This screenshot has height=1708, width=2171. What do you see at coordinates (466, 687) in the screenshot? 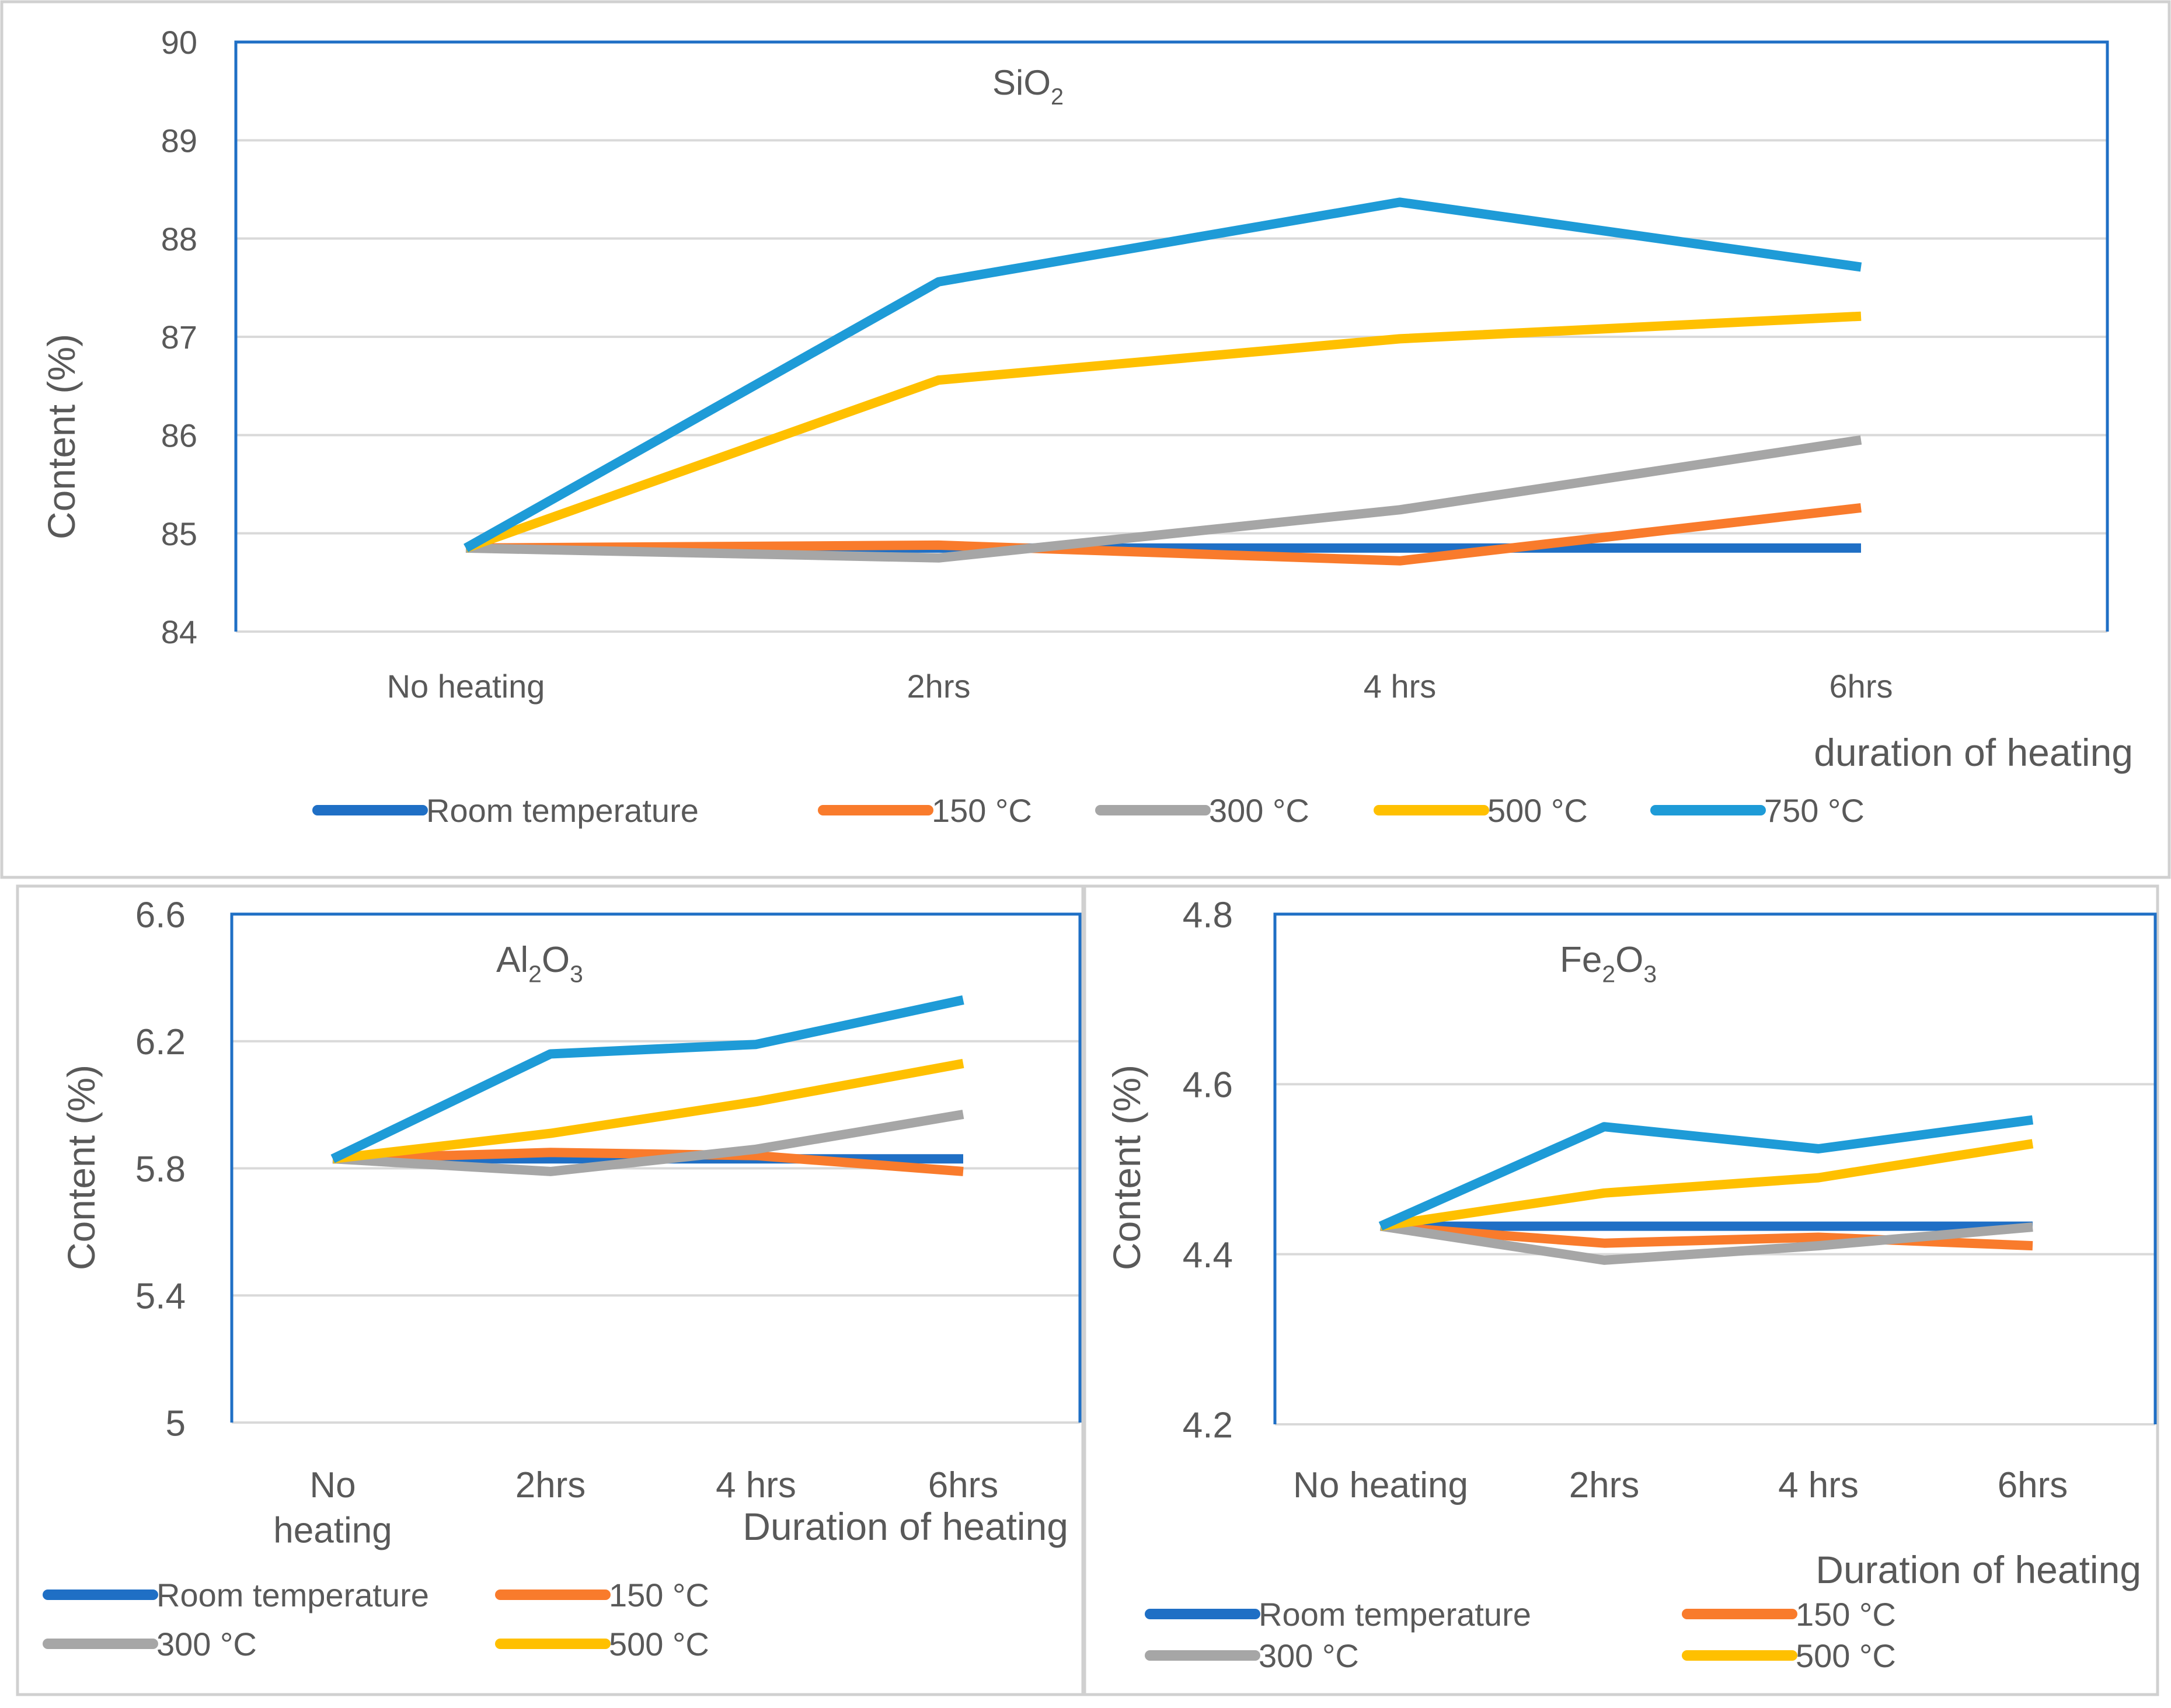
I see `sio2-x-tick-label: No heating` at bounding box center [466, 687].